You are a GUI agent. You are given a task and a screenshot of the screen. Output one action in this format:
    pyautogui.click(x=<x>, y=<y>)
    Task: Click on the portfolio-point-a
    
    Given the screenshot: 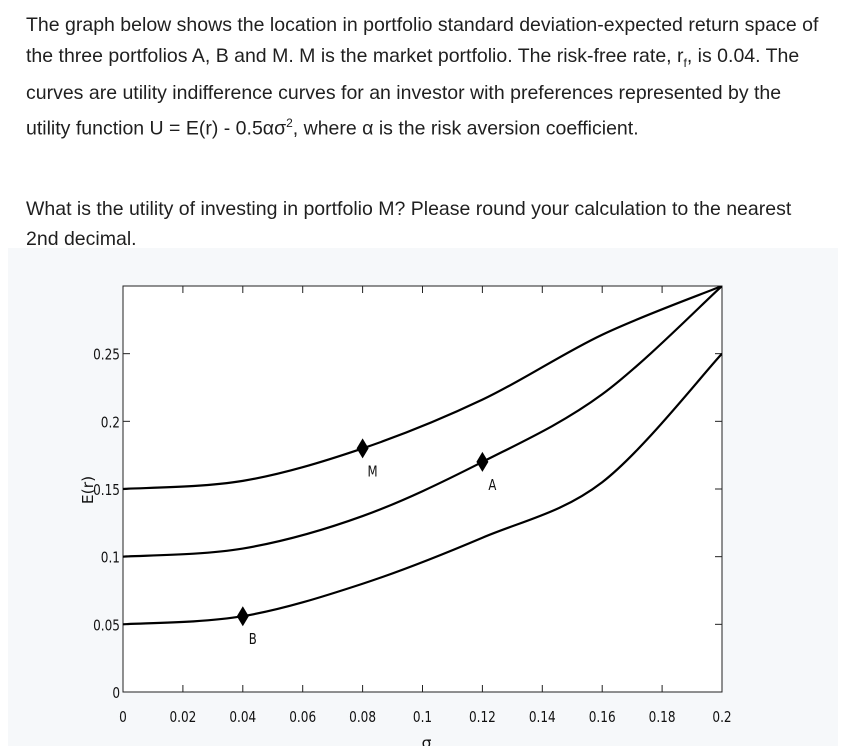 What is the action you would take?
    pyautogui.click(x=482, y=461)
    